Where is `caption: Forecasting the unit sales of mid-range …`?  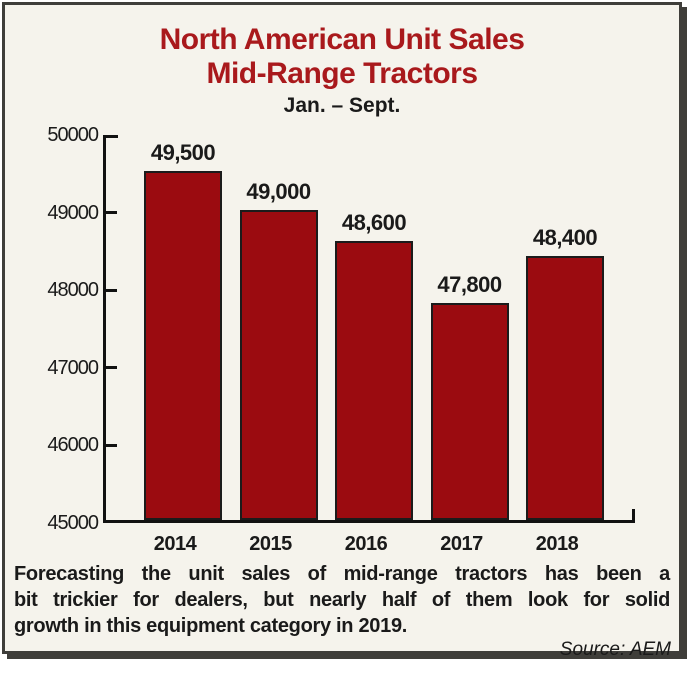 caption: Forecasting the unit sales of mid-range … is located at coordinates (342, 600).